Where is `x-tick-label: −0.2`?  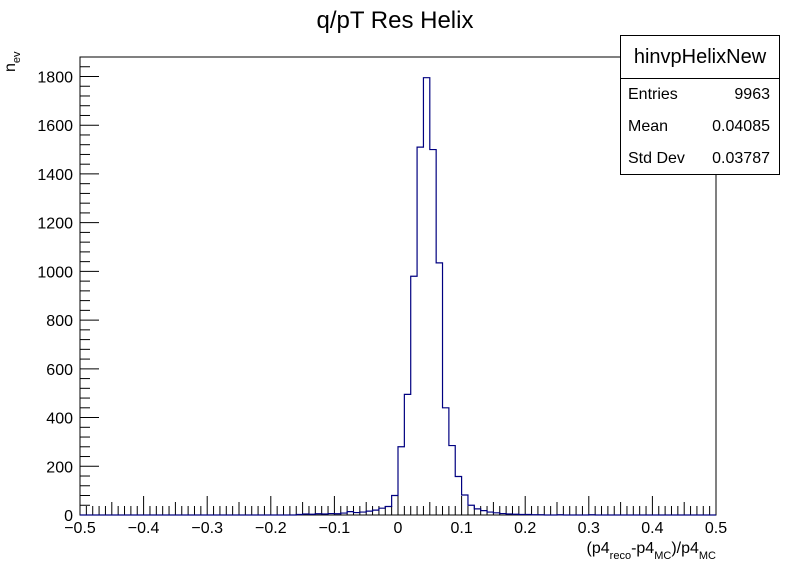 x-tick-label: −0.2 is located at coordinates (271, 528).